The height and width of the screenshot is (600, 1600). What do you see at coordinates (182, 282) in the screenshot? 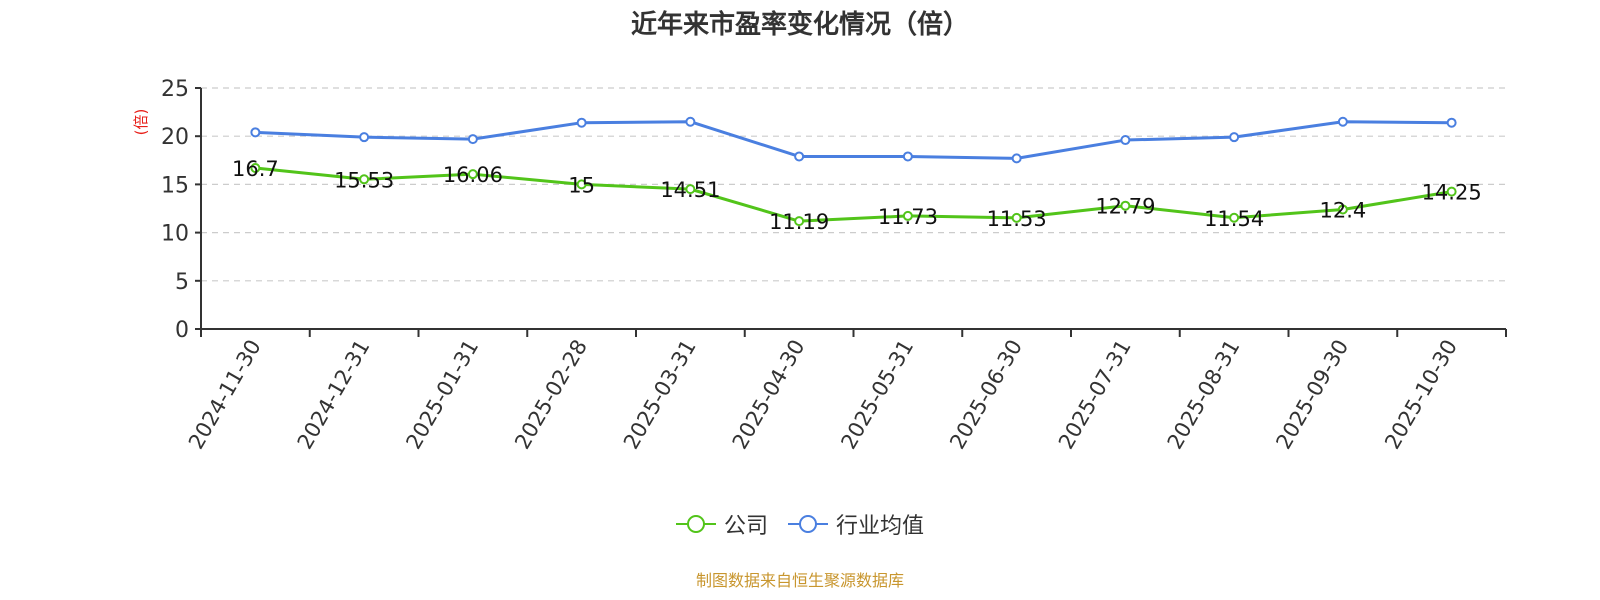
I see `y-tick-label: 5` at bounding box center [182, 282].